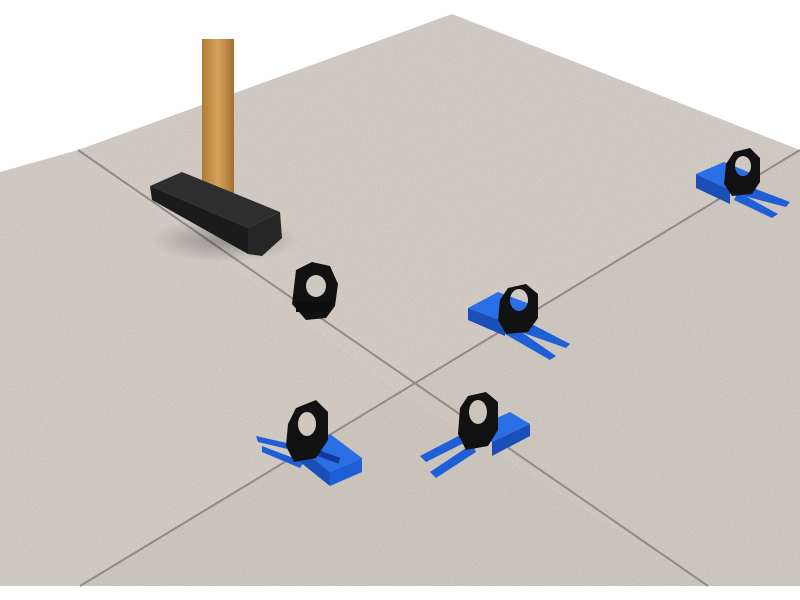  What do you see at coordinates (265, 234) in the screenshot?
I see `hammer-head-end` at bounding box center [265, 234].